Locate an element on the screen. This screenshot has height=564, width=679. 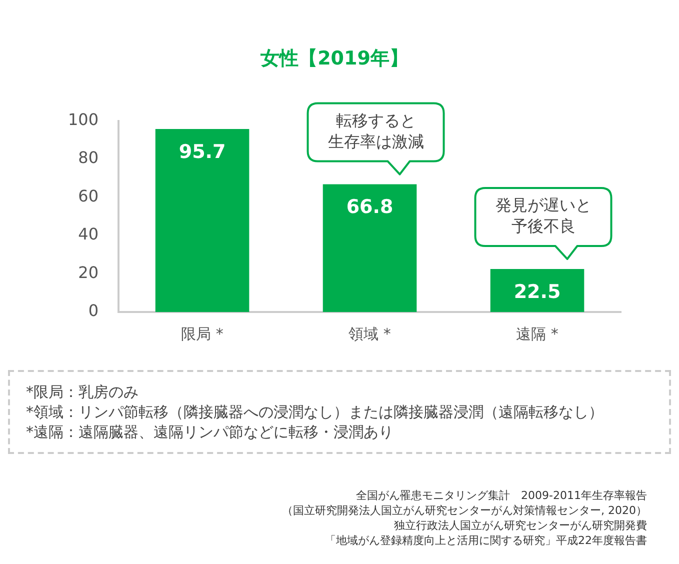
x-tick-label: 限局 * is located at coordinates (202, 333).